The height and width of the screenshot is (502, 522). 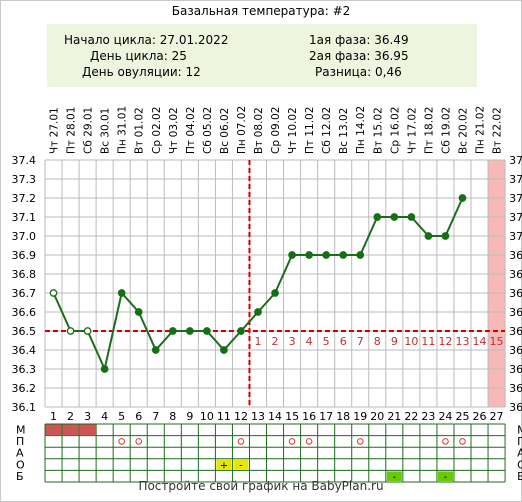 I want to click on predicted-period-band, so click(x=497, y=283).